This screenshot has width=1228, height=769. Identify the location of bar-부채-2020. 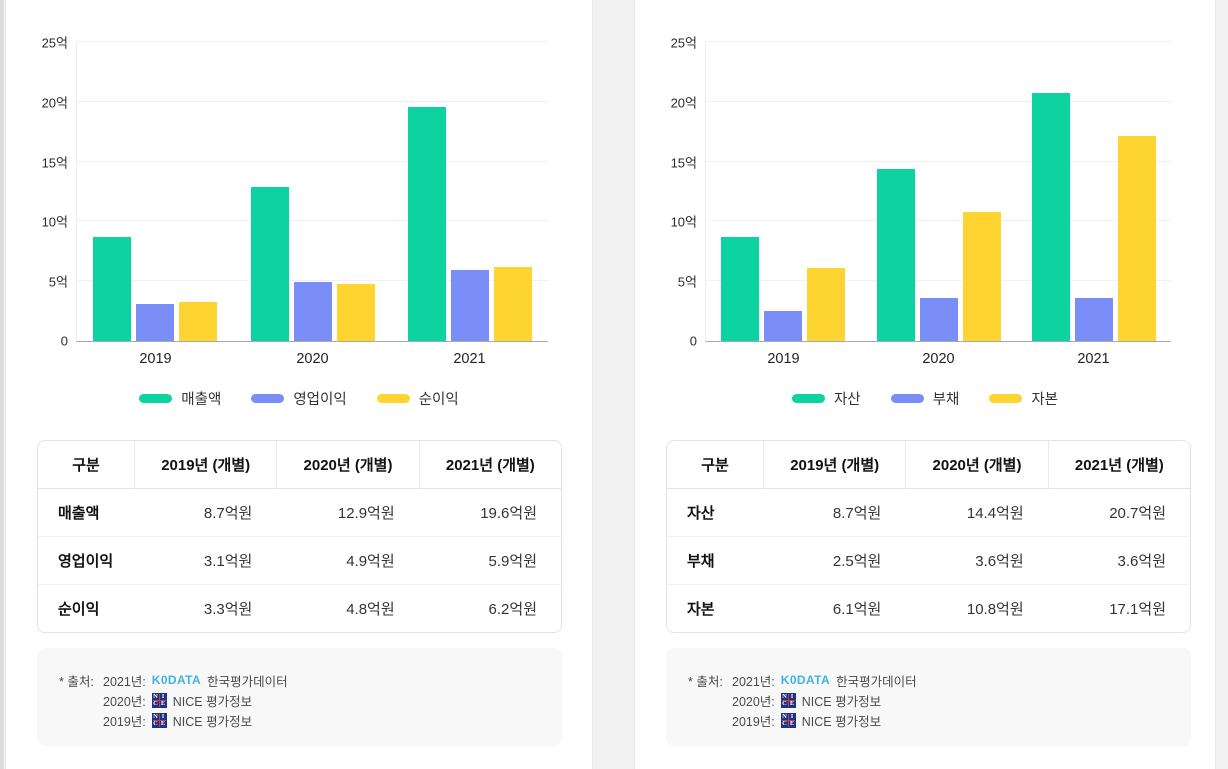
(938, 319).